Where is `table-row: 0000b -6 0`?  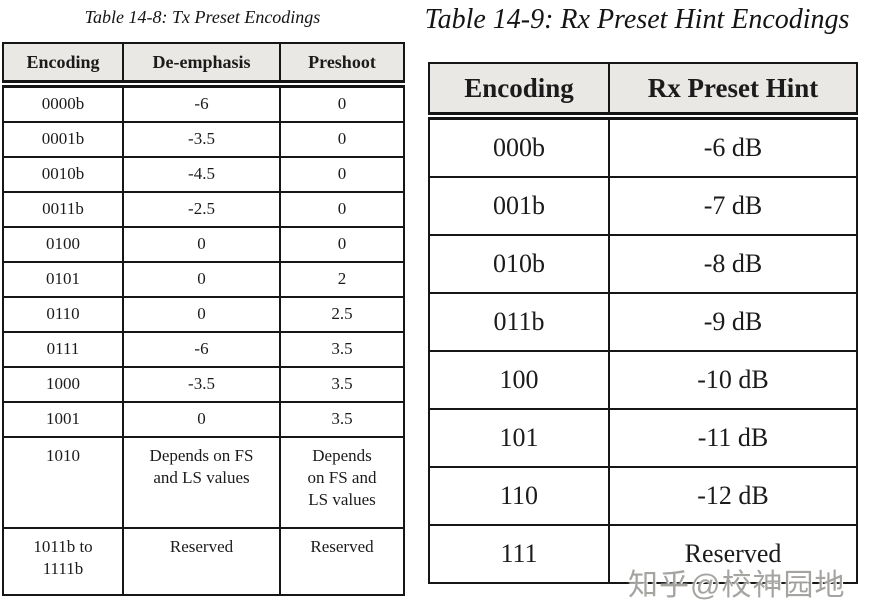 table-row: 0000b -6 0 is located at coordinates (203, 103).